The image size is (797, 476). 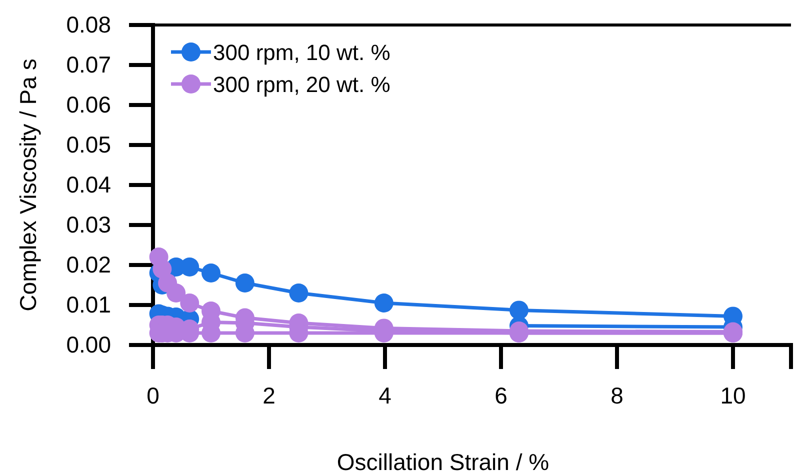 What do you see at coordinates (269, 395) in the screenshot?
I see `x-tick-label: 2` at bounding box center [269, 395].